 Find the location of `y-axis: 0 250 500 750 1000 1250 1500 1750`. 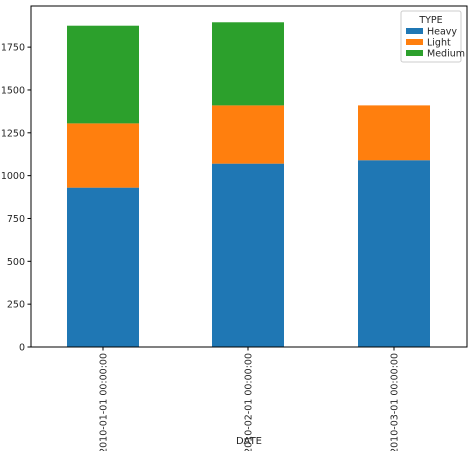

y-axis: 0 250 500 750 1000 1250 1500 1750 is located at coordinates (16, 198).